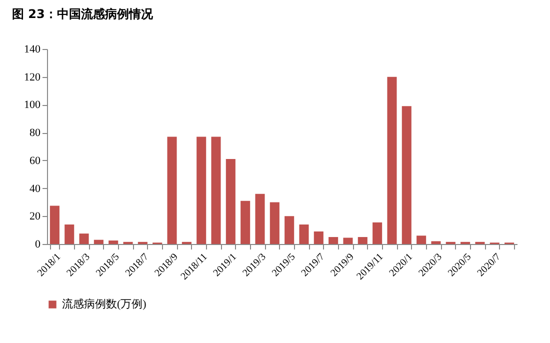 The image size is (550, 343). Describe the element at coordinates (104, 304) in the screenshot. I see `legend-label: 流感病例数(万例)` at that location.